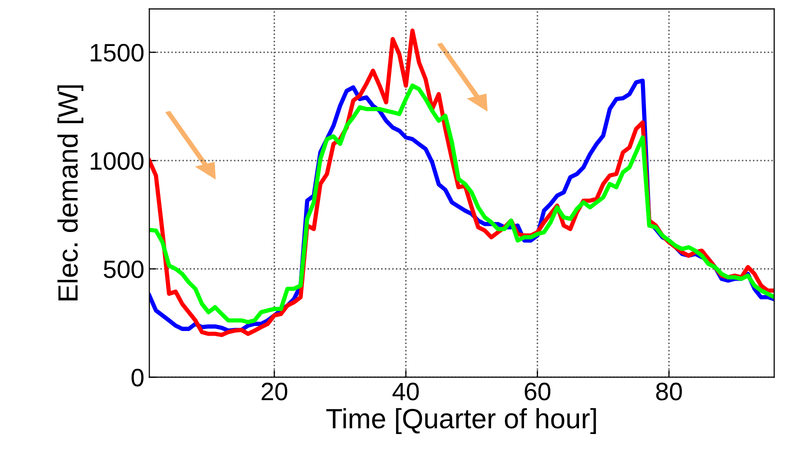 Image resolution: width=786 pixels, height=449 pixels. I want to click on y-axis-title: Elec. demand [W], so click(70, 192).